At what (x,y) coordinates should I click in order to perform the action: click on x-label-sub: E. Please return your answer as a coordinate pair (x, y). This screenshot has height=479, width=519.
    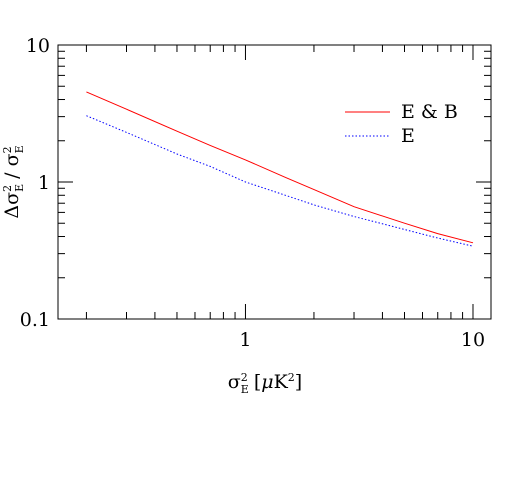
    Looking at the image, I should click on (245, 389).